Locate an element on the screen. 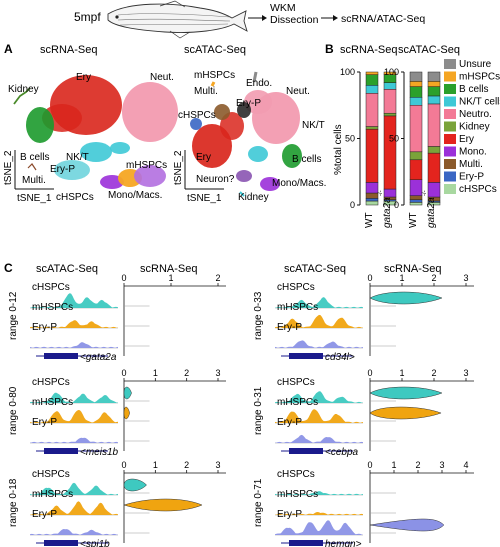 This screenshot has height=547, width=500. zebrafish-icon is located at coordinates (177, 19).